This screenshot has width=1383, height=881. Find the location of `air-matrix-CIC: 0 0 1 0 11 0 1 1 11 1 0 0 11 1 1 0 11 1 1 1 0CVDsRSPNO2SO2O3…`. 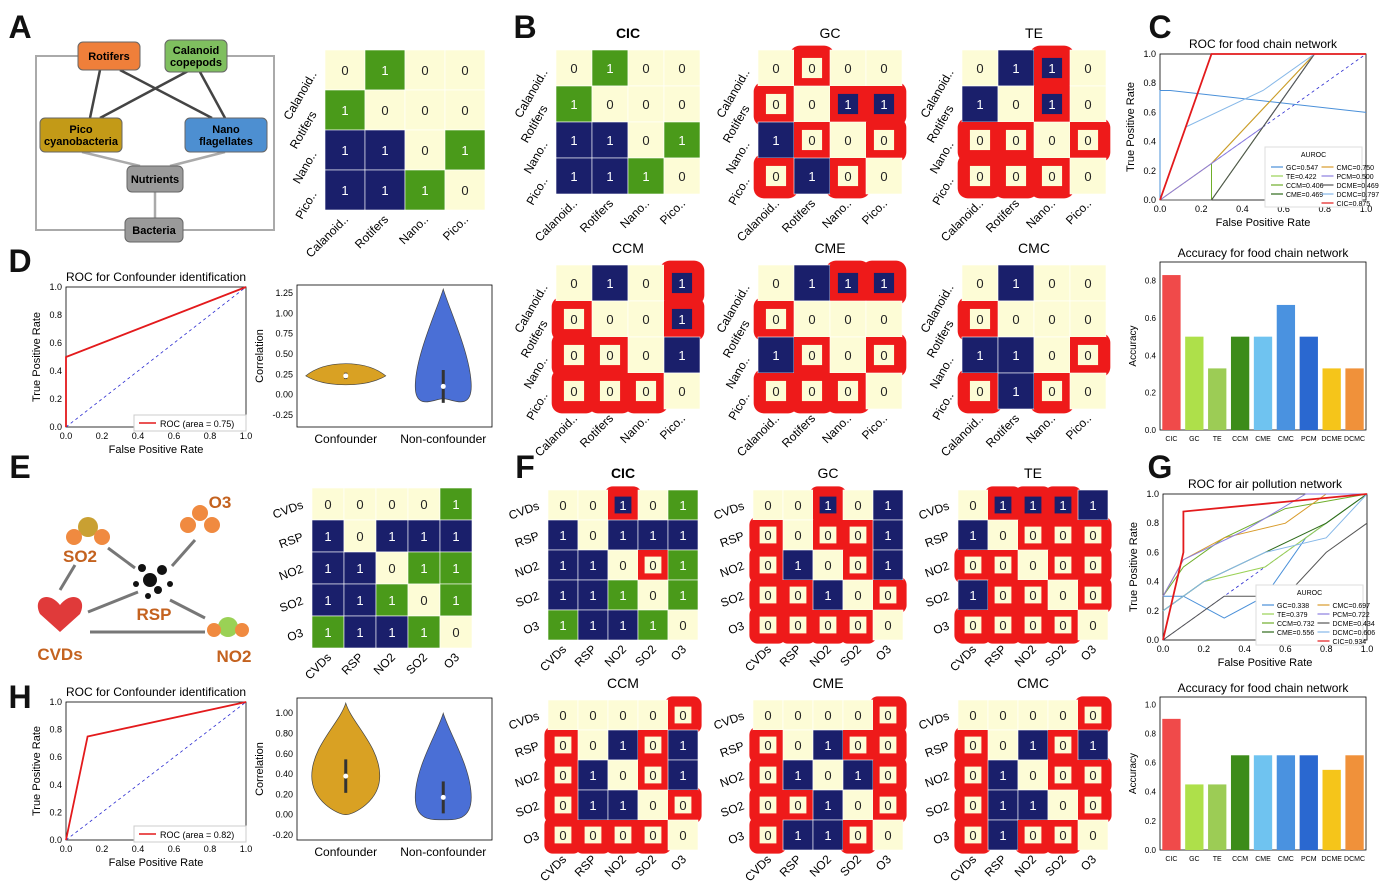

air-matrix-CIC: 0 0 1 0 11 0 1 1 11 1 0 0 11 1 1 0 11 1 1 1 0CVDsRSPNO2SO2O3… is located at coordinates (603, 569).